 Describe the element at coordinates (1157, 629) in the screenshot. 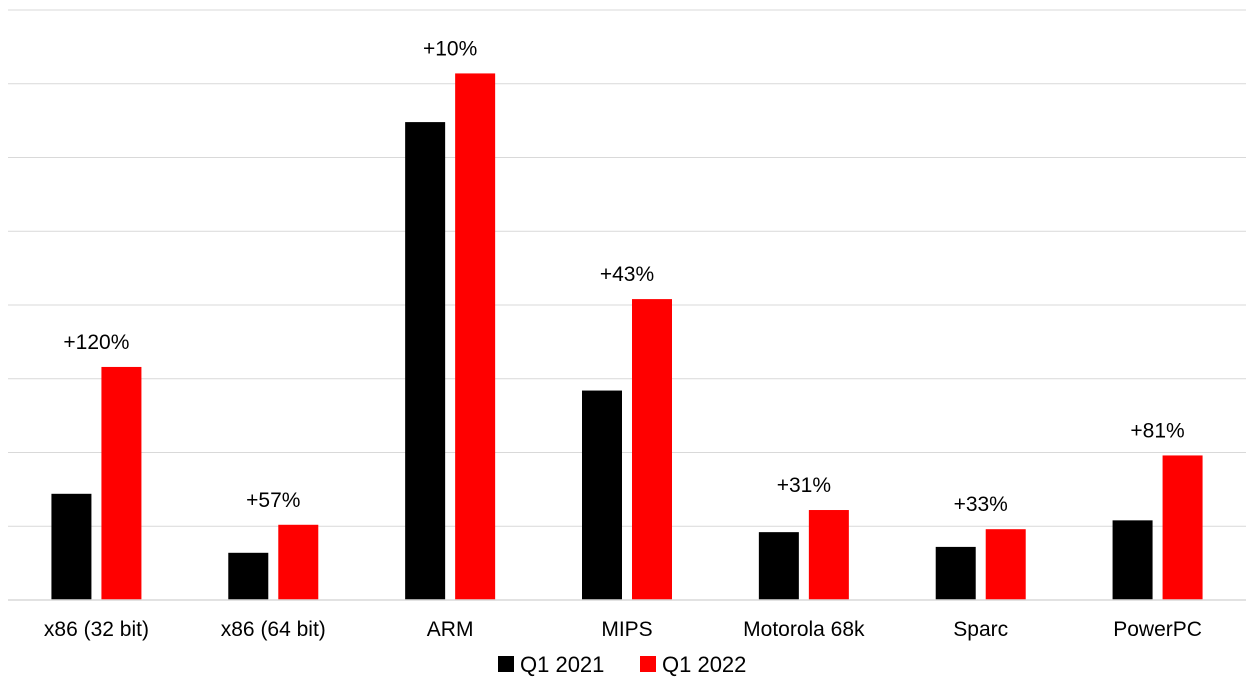

I see `x-tick-label: PowerPC` at that location.